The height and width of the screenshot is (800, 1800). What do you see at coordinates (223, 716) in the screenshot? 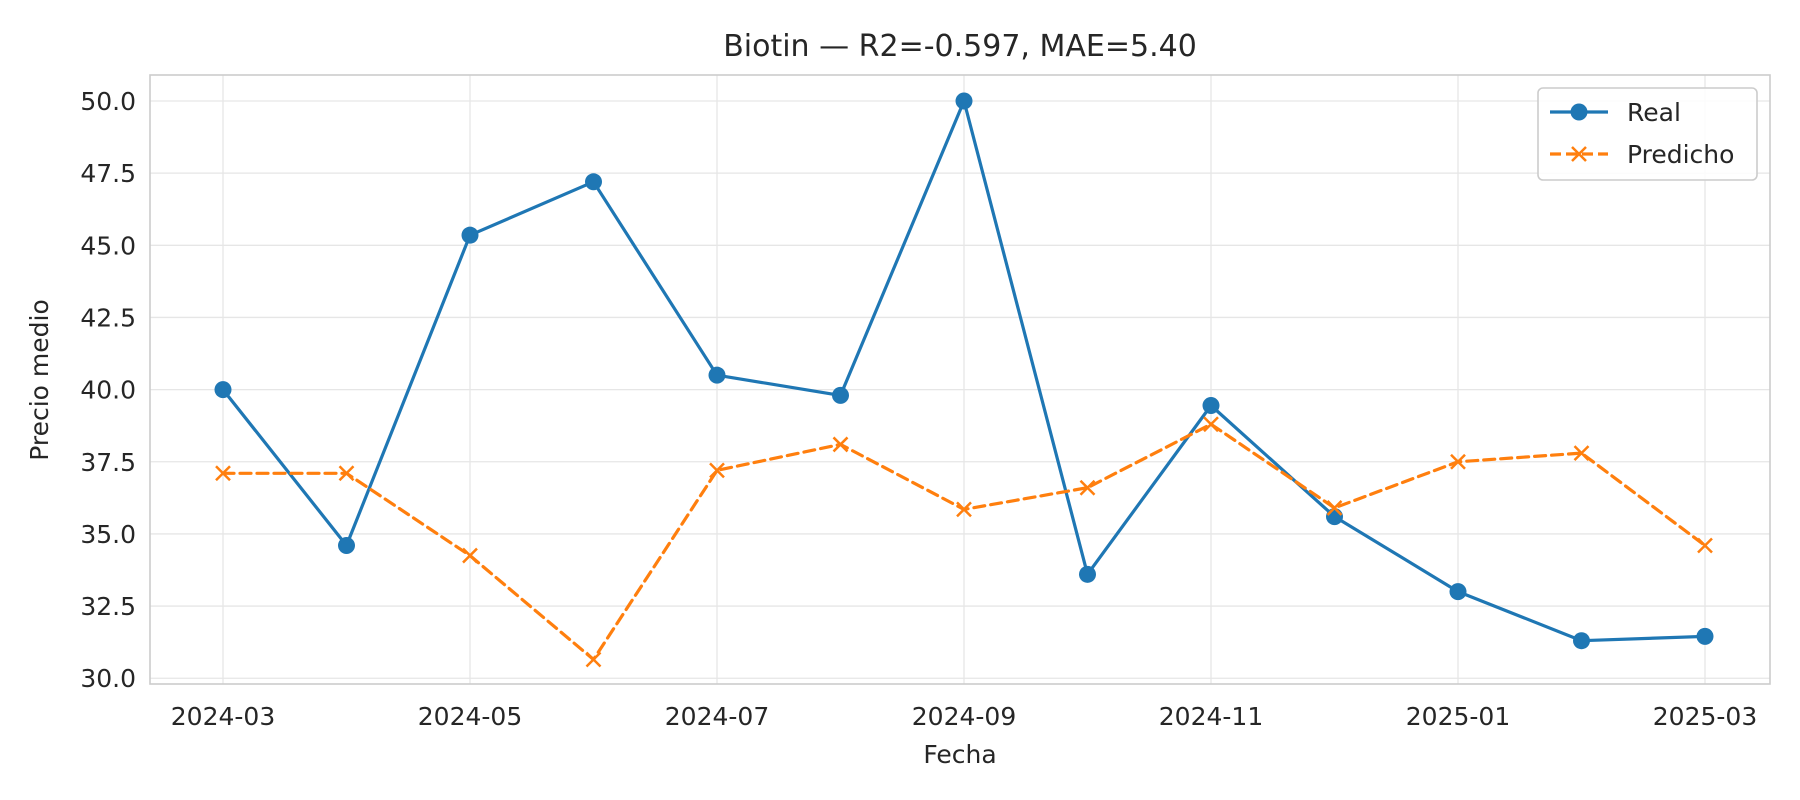
I see `x-tick-label: 2024-03` at bounding box center [223, 716].